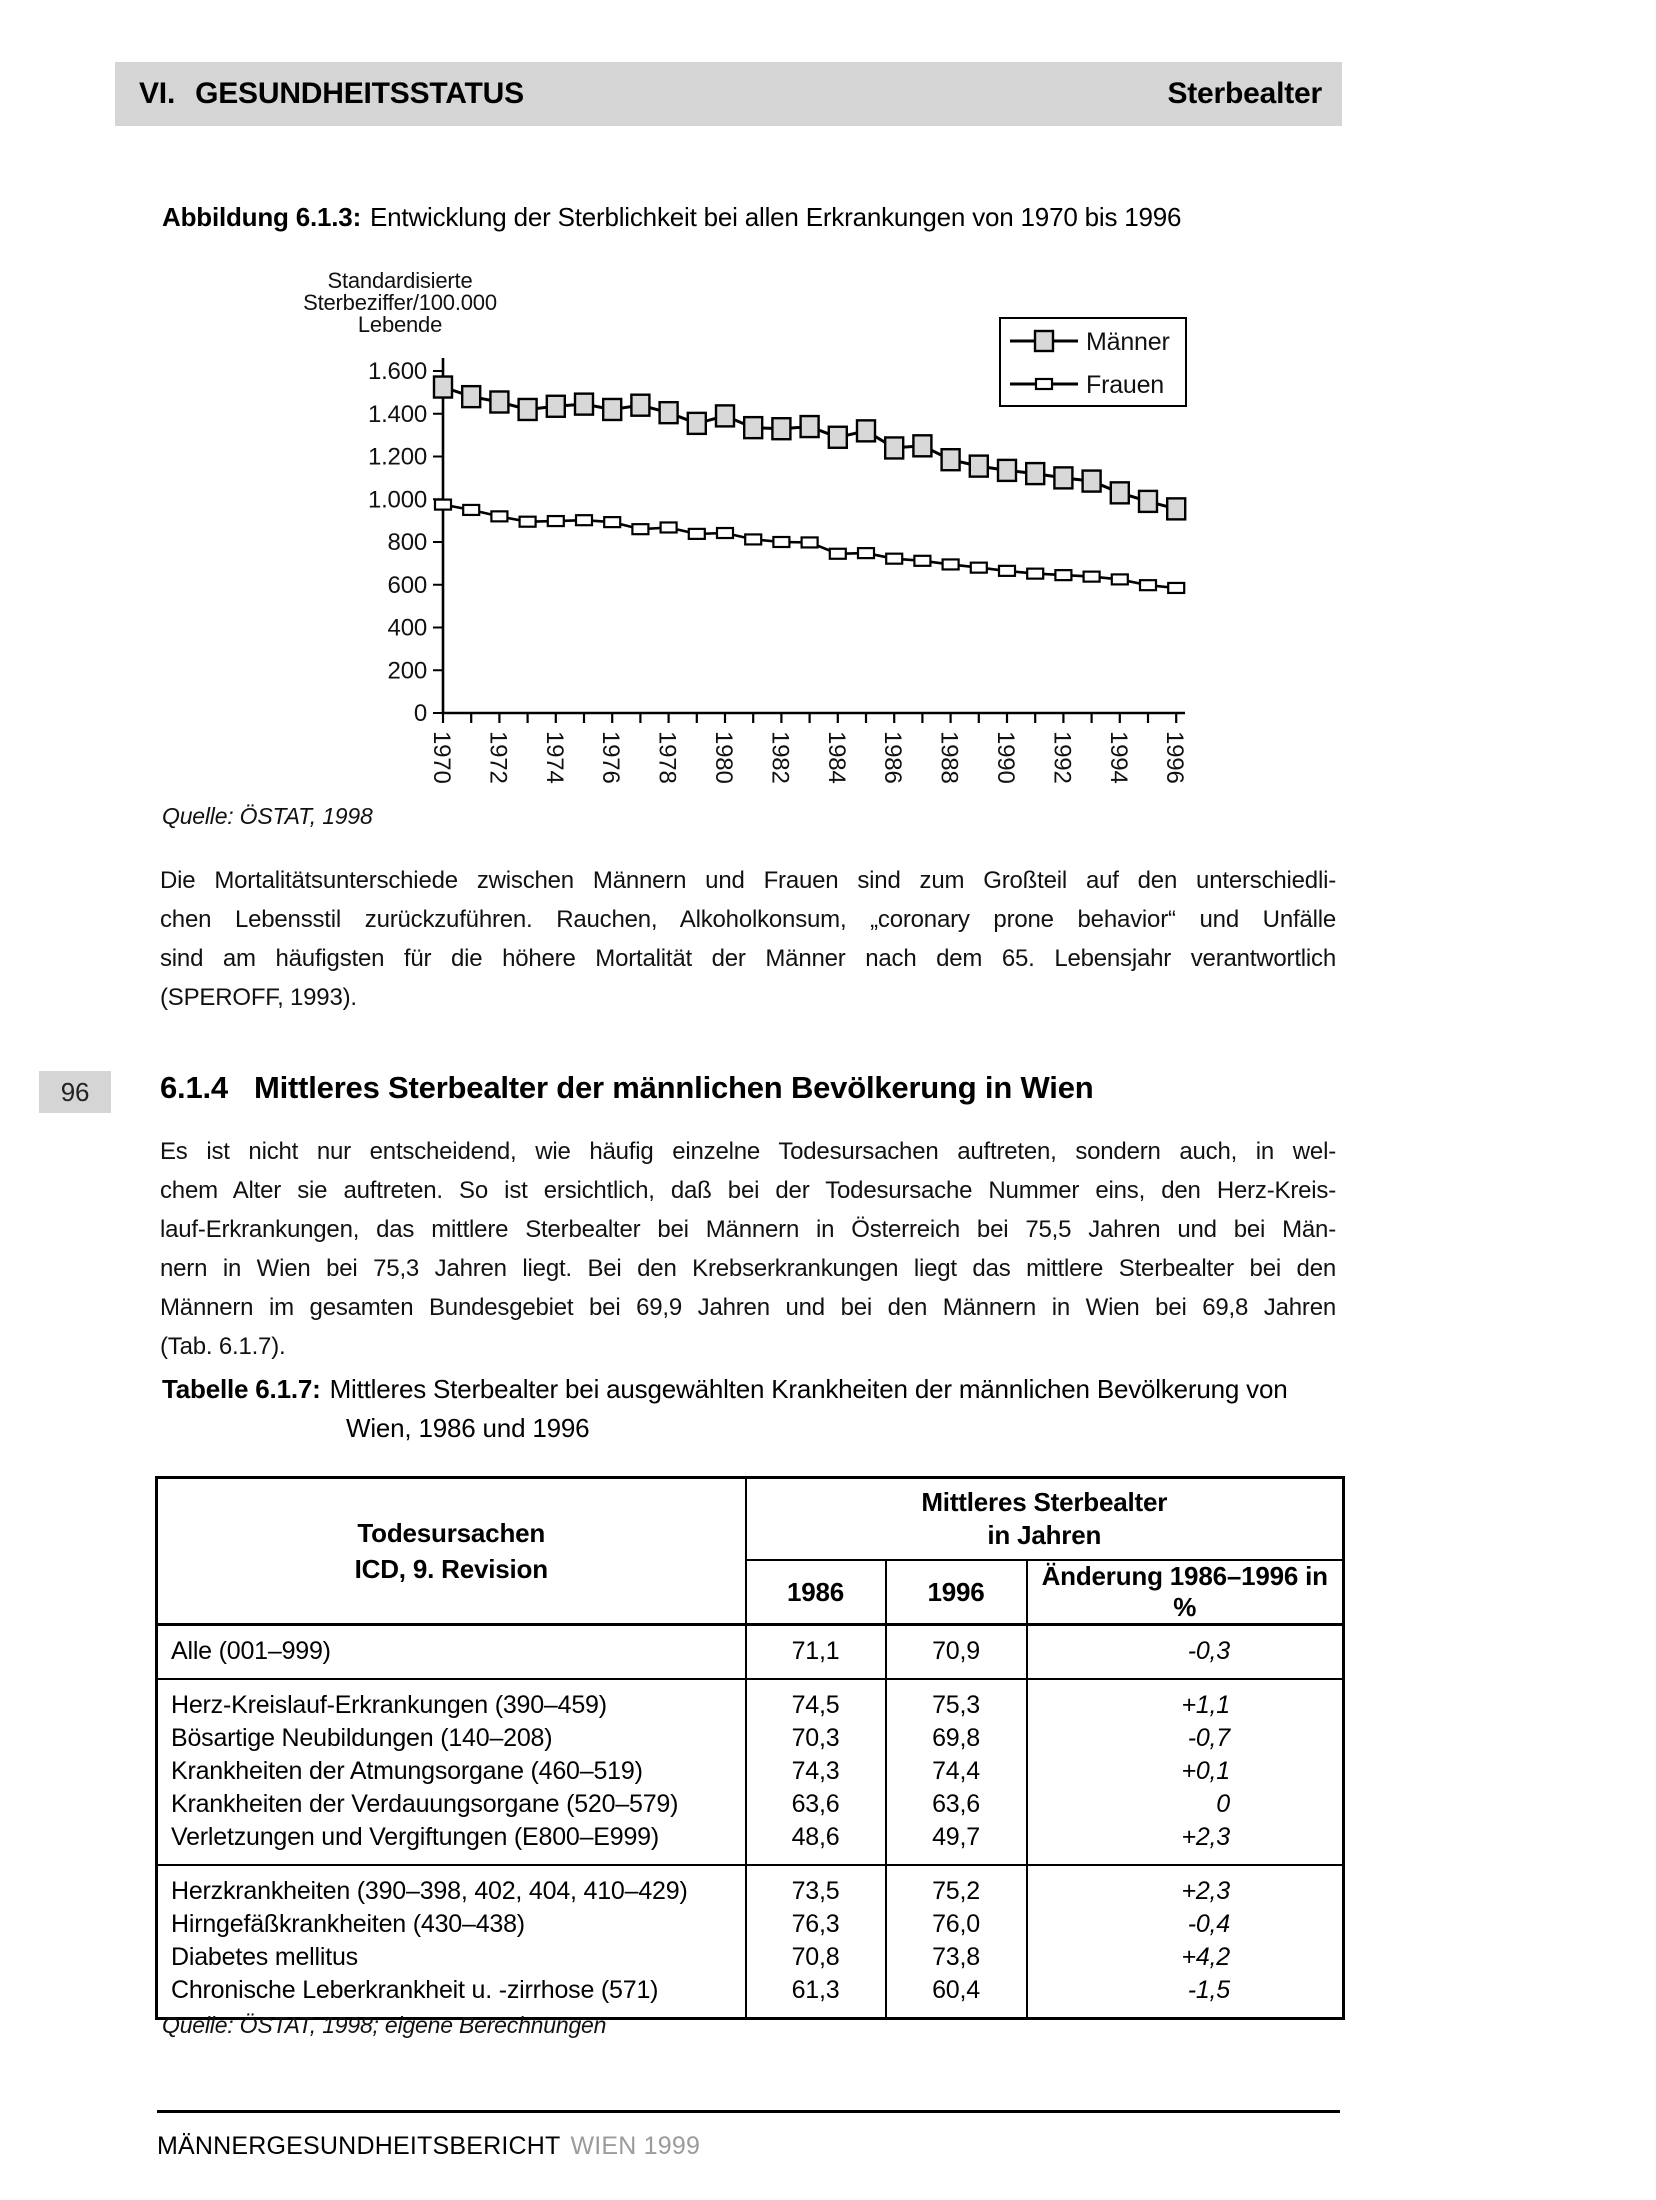  I want to click on x-tick-label: 1974, so click(554, 757).